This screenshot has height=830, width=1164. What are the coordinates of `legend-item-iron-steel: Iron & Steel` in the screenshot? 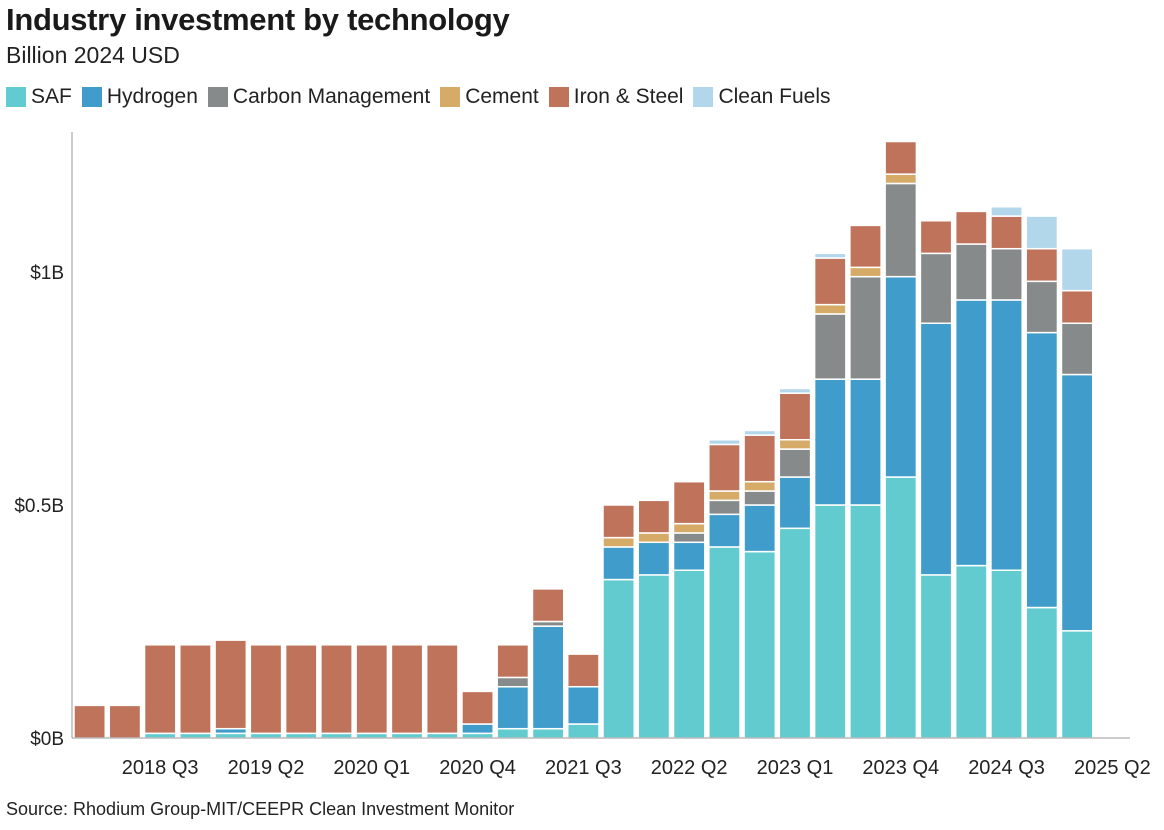 It's located at (615, 97).